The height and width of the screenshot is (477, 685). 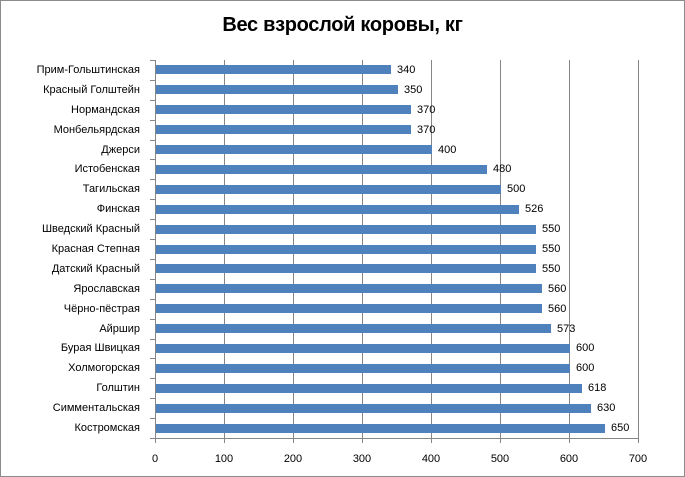 What do you see at coordinates (597, 388) in the screenshot?
I see `bar-value-label: 618` at bounding box center [597, 388].